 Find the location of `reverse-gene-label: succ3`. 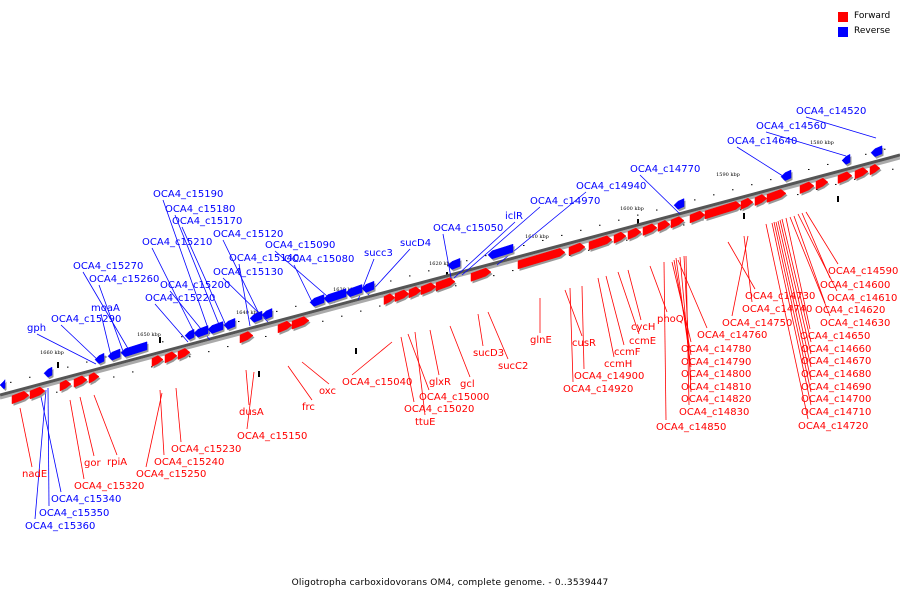

reverse-gene-label: succ3 is located at coordinates (378, 253).